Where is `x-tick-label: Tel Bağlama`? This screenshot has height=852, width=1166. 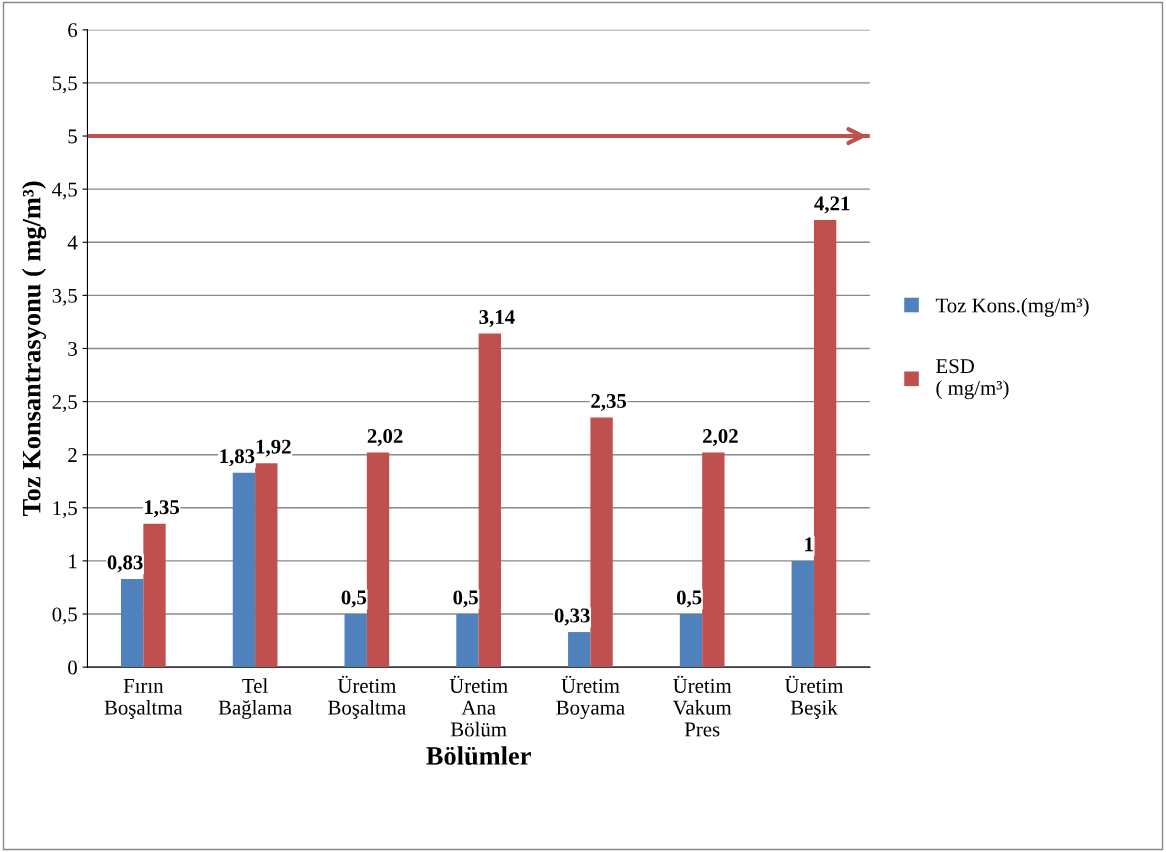
x-tick-label: Tel Bağlama is located at coordinates (255, 698).